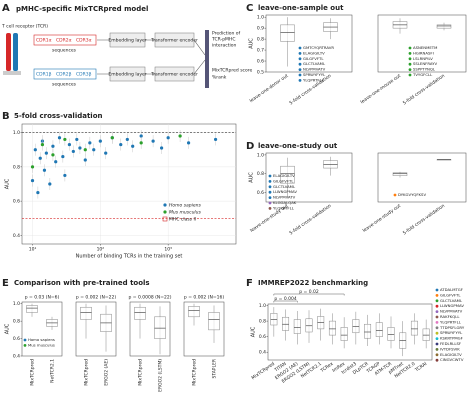 Image resolution: width=474 pixels, height=413 pixels. I want to click on panel-letter: D, so click(250, 146).